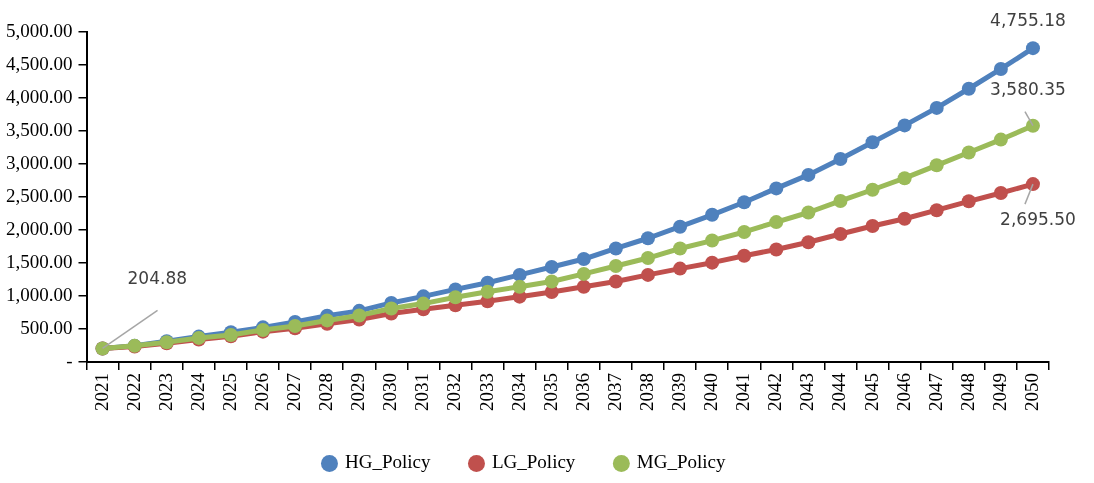 The height and width of the screenshot is (483, 1094). What do you see at coordinates (807, 392) in the screenshot?
I see `x-tick-label: 2043` at bounding box center [807, 392].